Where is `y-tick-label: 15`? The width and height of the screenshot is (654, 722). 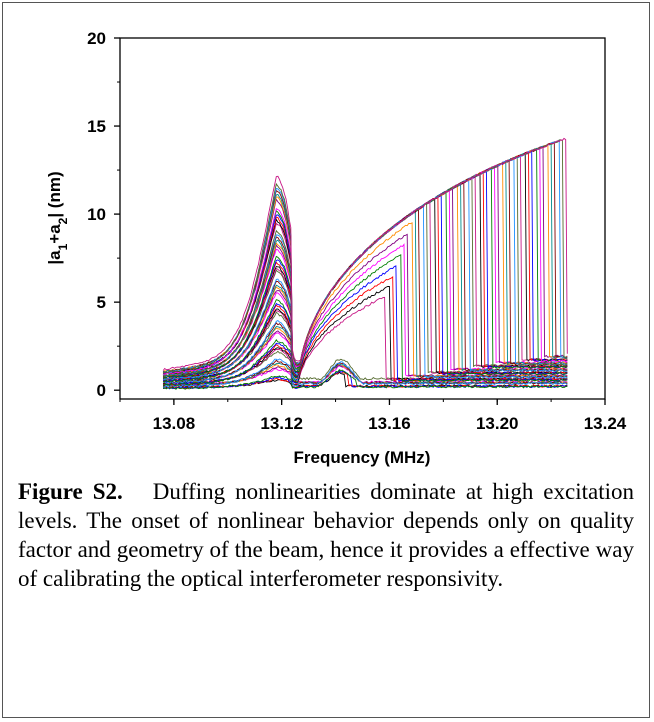
y-tick-label: 15 is located at coordinates (96, 126).